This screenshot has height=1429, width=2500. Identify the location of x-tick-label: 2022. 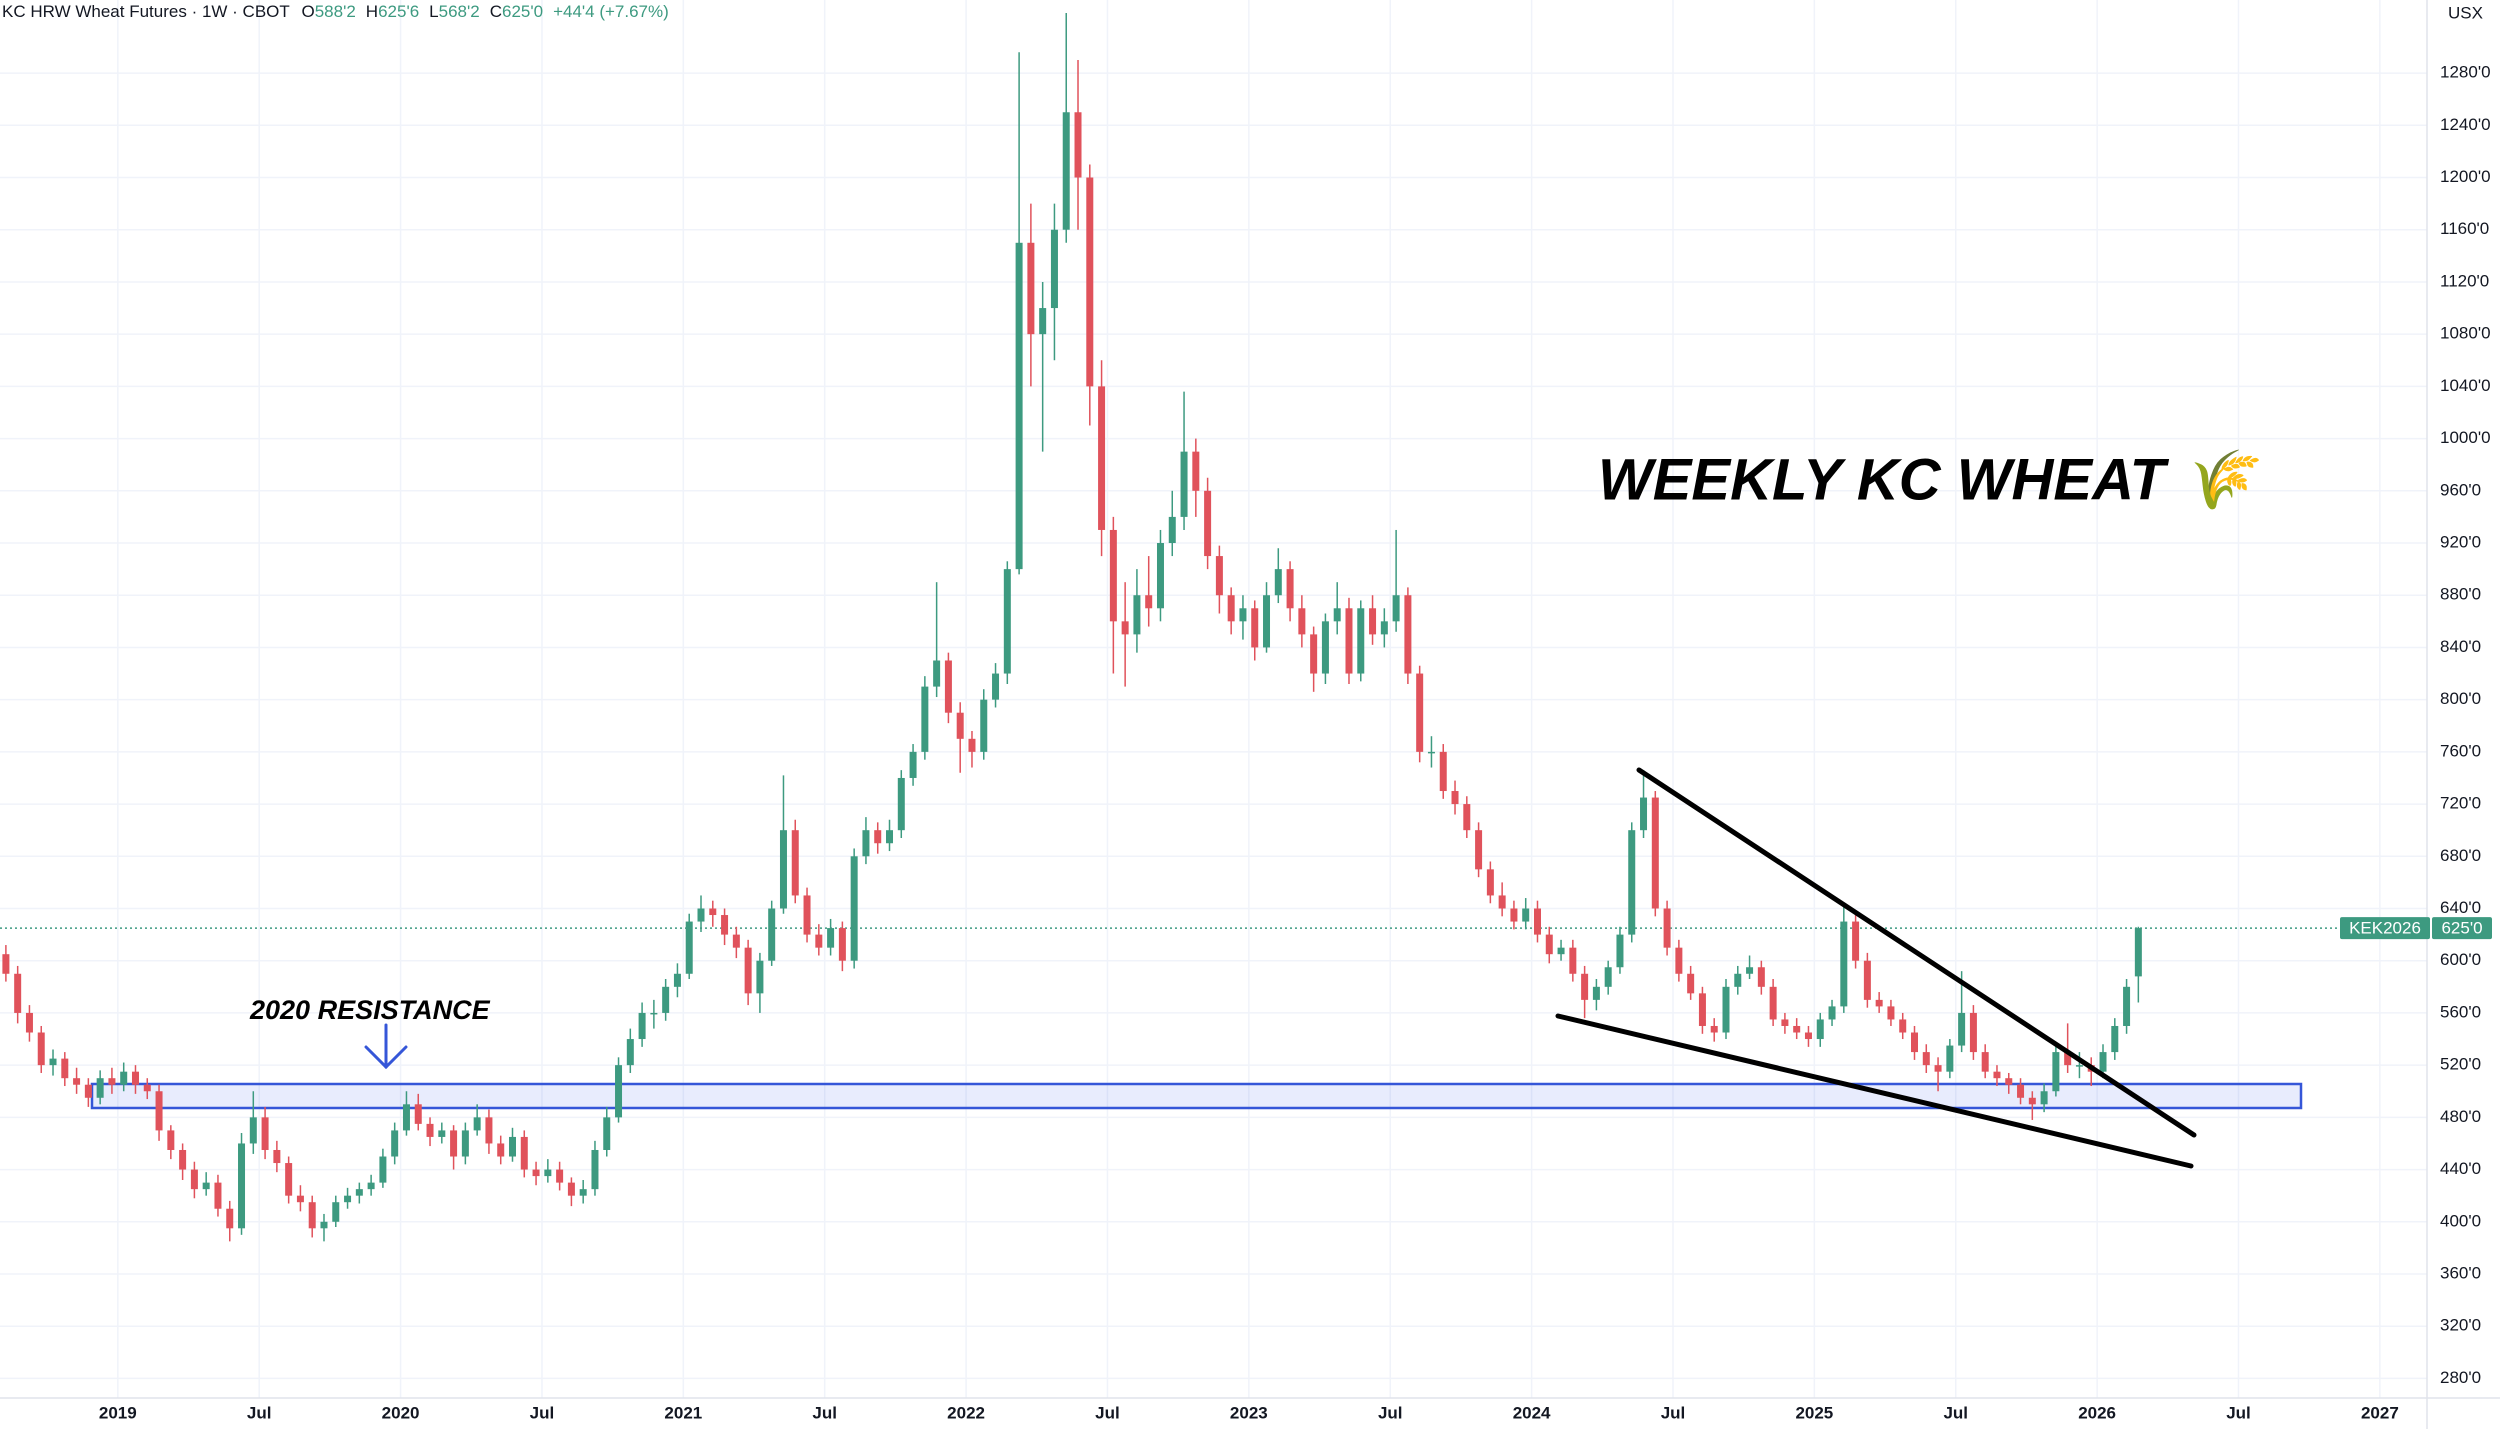
(966, 1412).